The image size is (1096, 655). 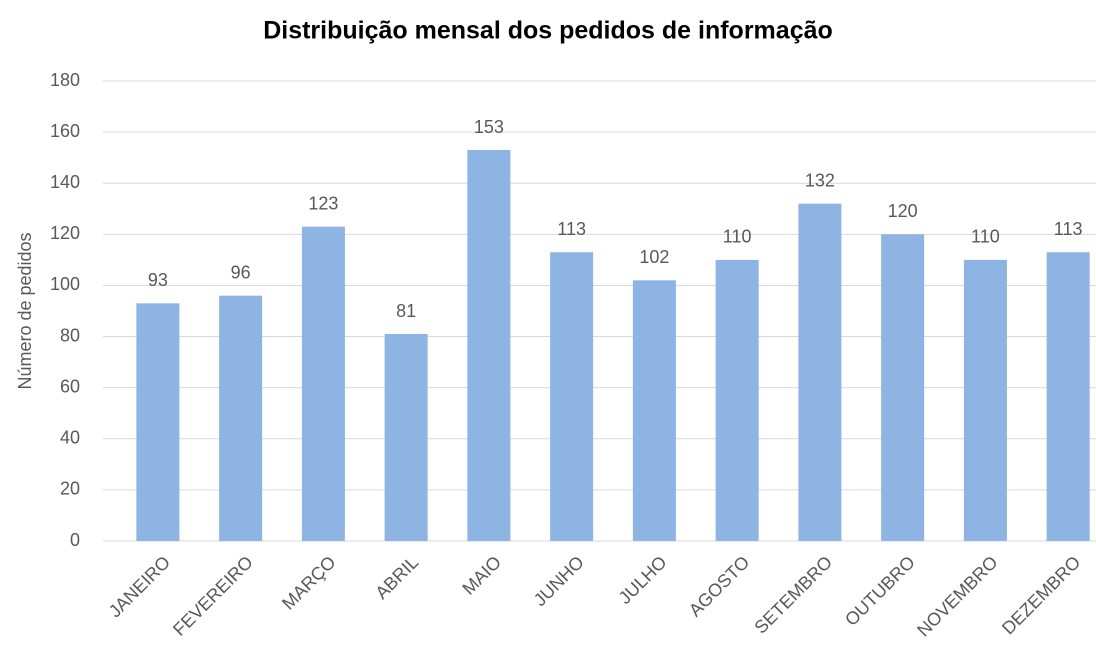 I want to click on data-label: 123, so click(x=323, y=203).